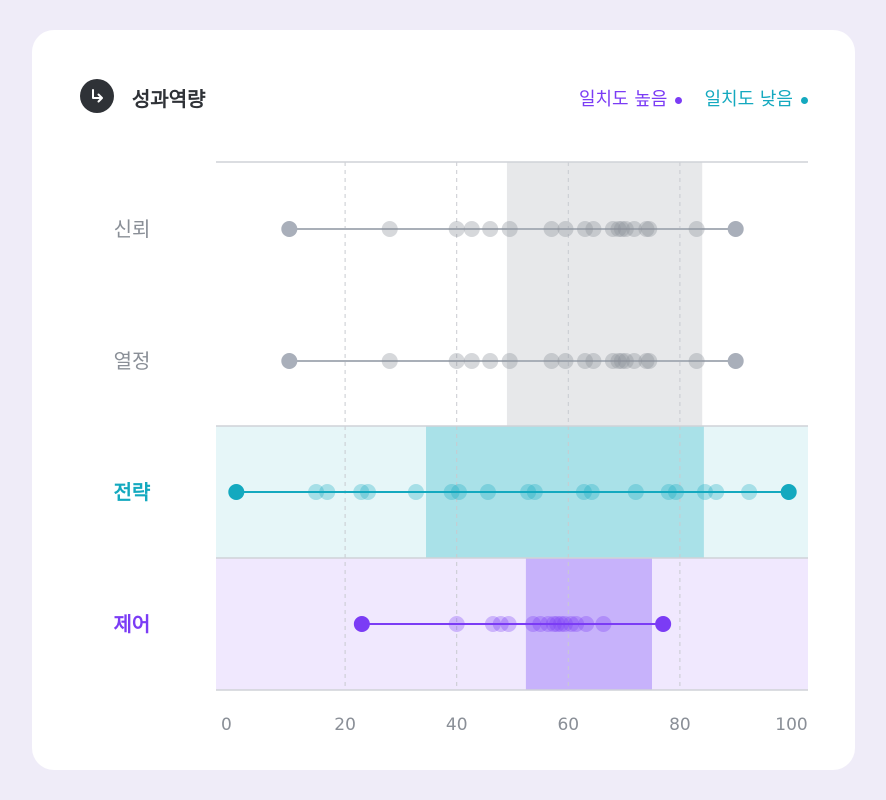 This screenshot has width=886, height=800. I want to click on legend-item-high: 일치도 높음, so click(631, 98).